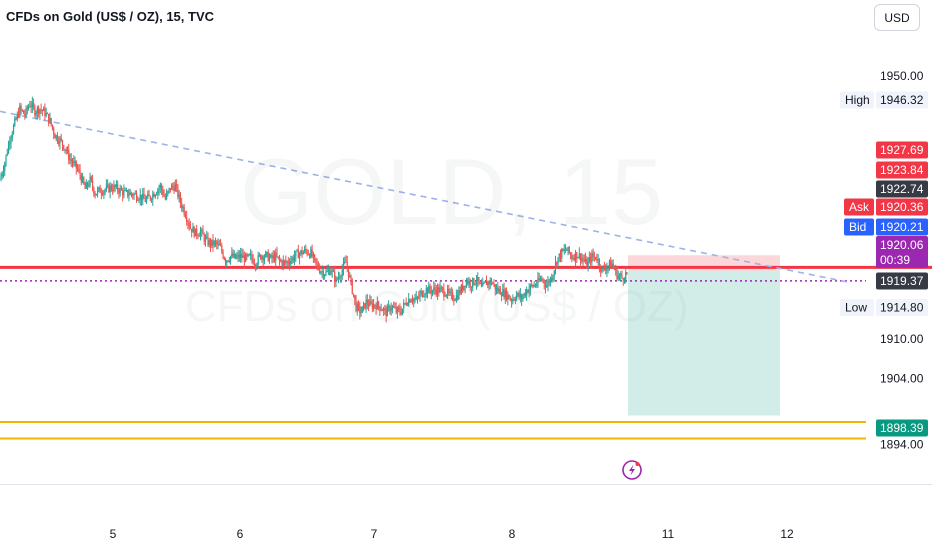 The height and width of the screenshot is (550, 932). What do you see at coordinates (632, 470) in the screenshot?
I see `lightning-icon` at bounding box center [632, 470].